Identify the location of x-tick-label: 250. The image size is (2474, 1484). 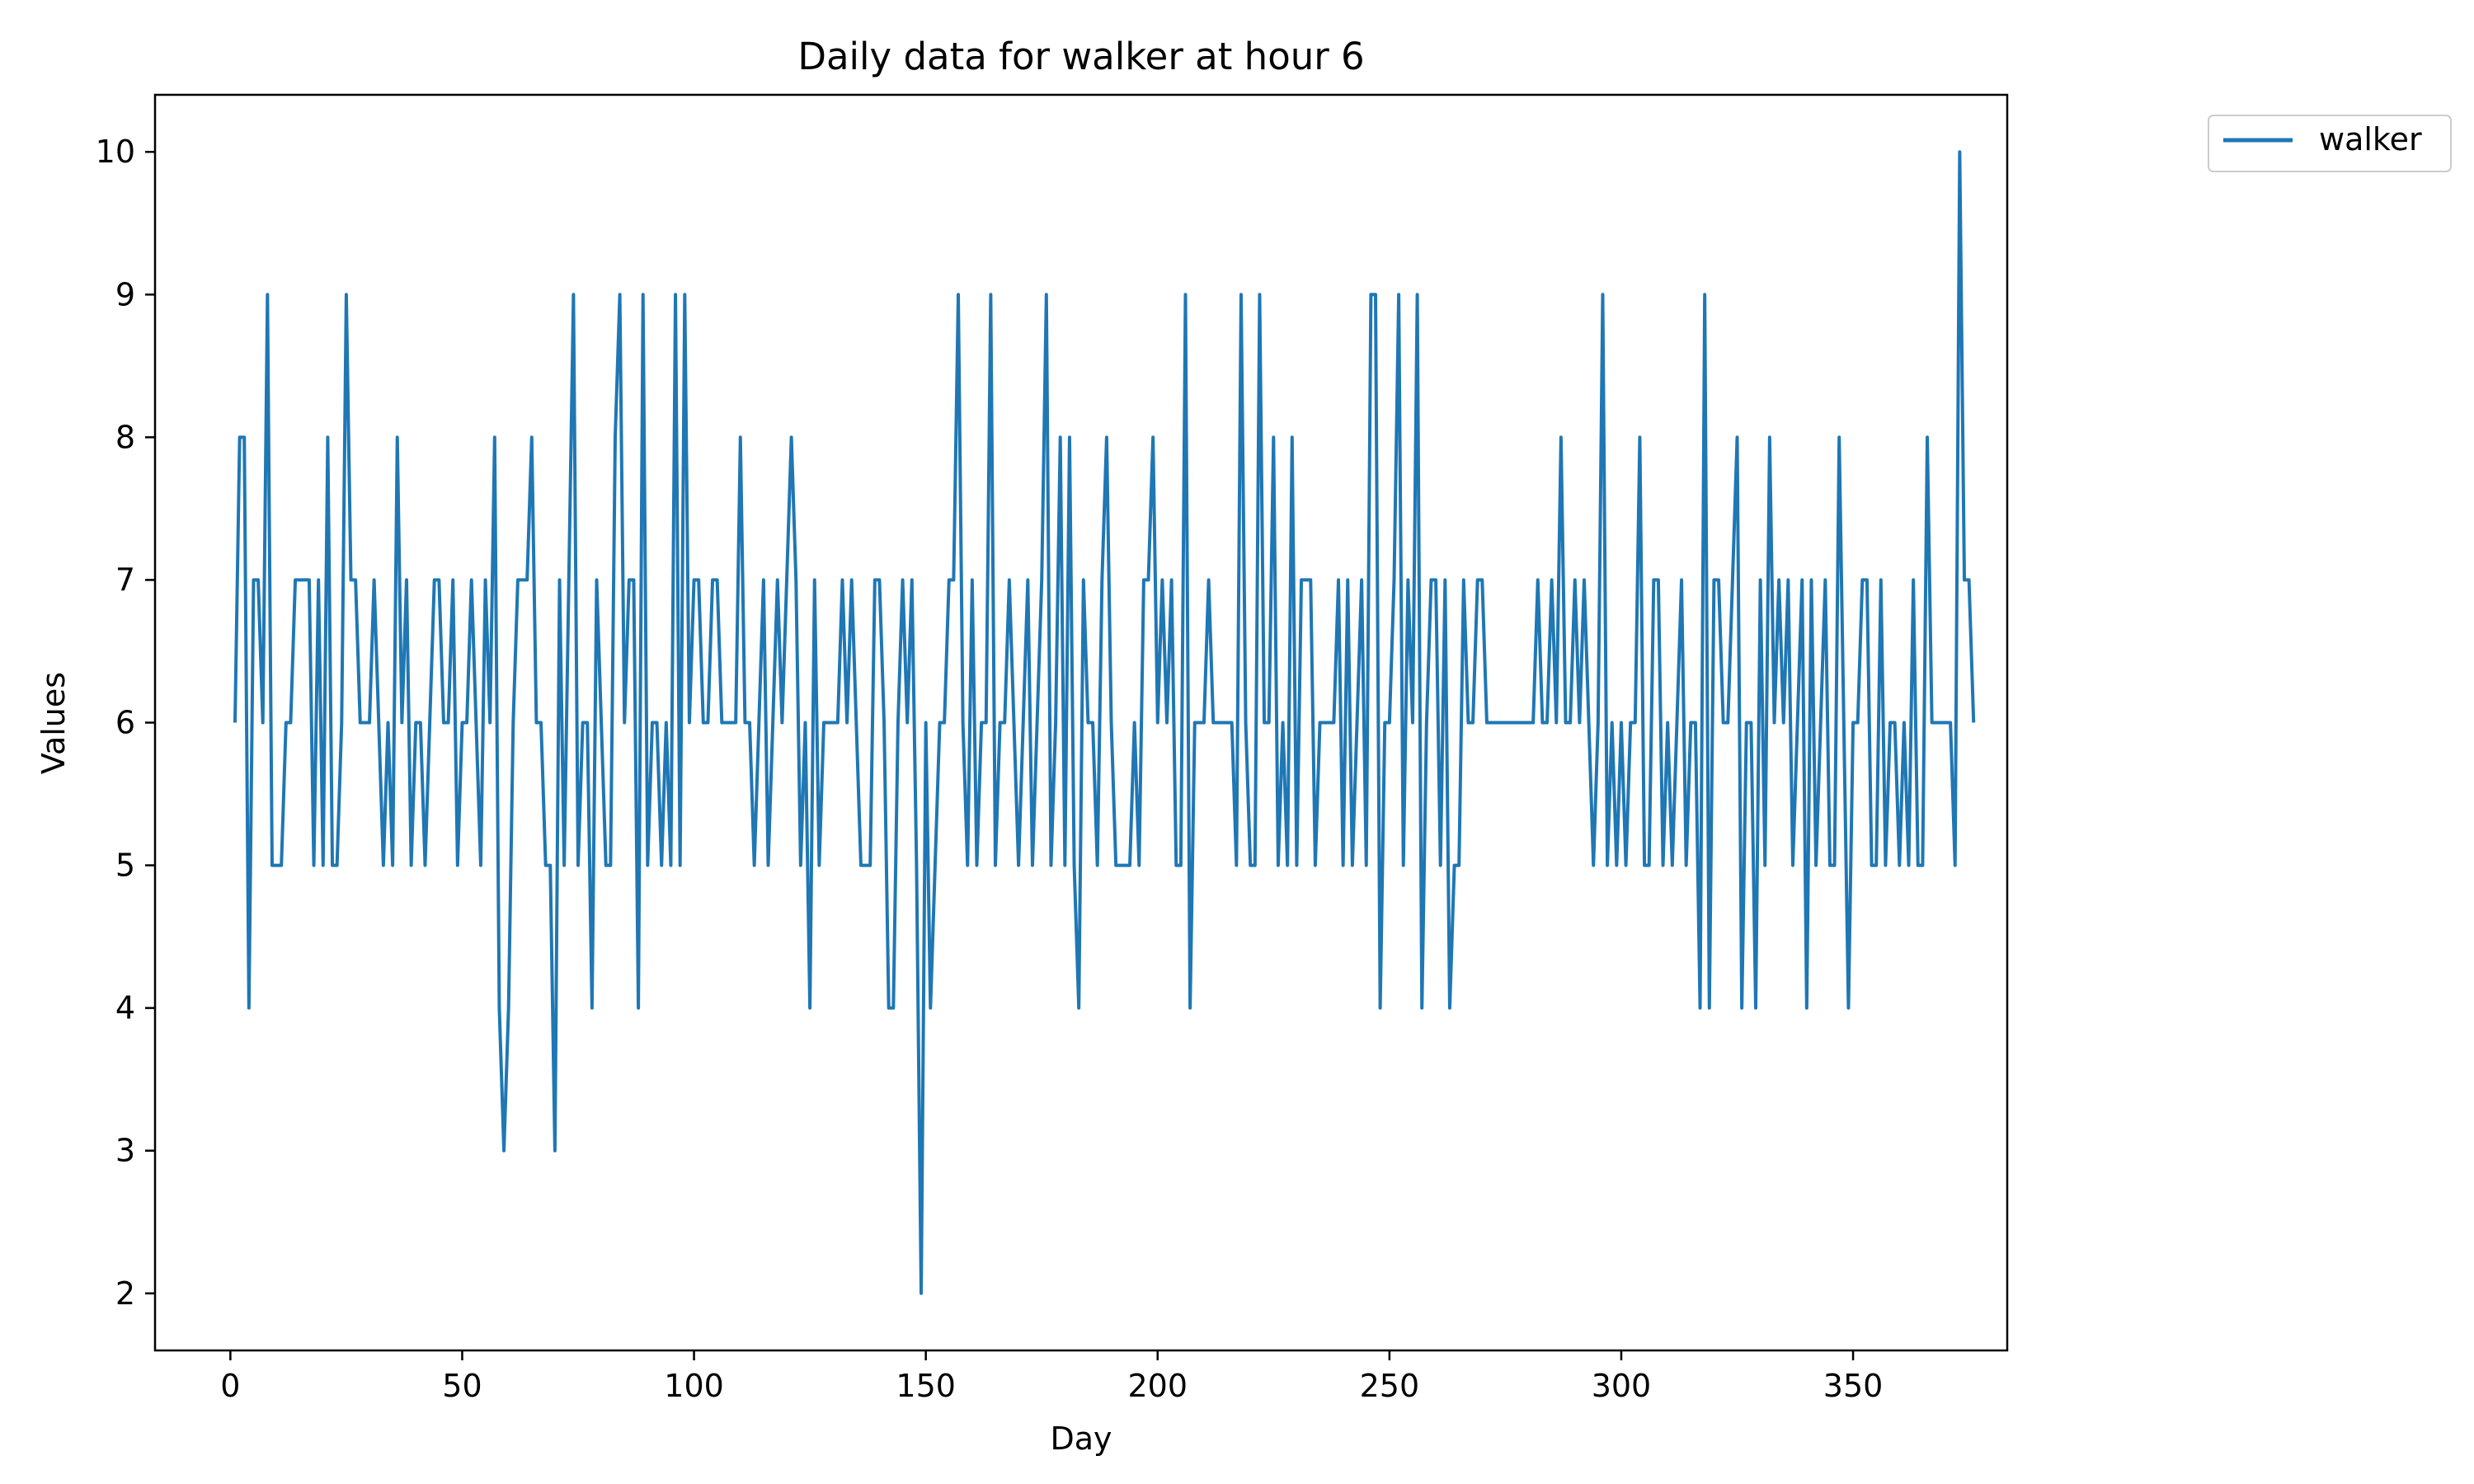
(1390, 1386).